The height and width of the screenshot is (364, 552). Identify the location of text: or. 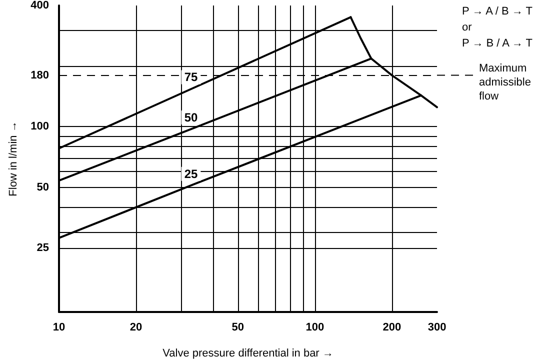
(467, 28).